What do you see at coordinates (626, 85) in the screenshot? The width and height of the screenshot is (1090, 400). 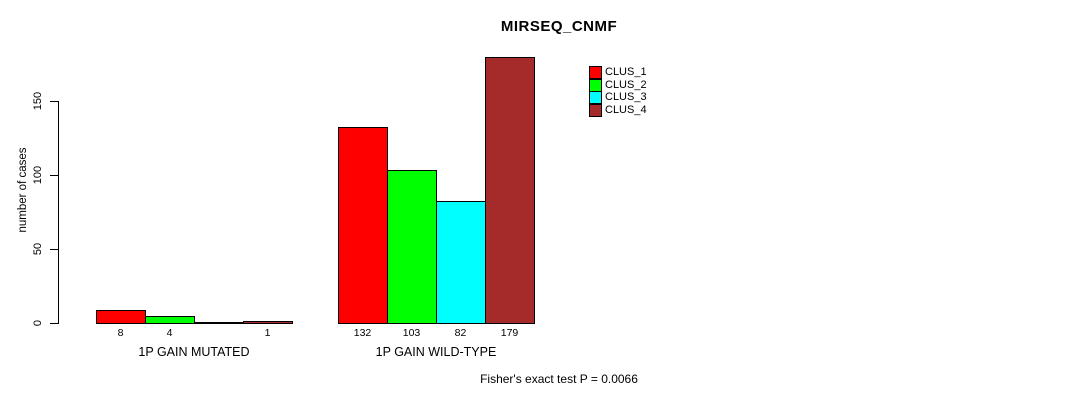 I see `legend-label: CLUS_2` at bounding box center [626, 85].